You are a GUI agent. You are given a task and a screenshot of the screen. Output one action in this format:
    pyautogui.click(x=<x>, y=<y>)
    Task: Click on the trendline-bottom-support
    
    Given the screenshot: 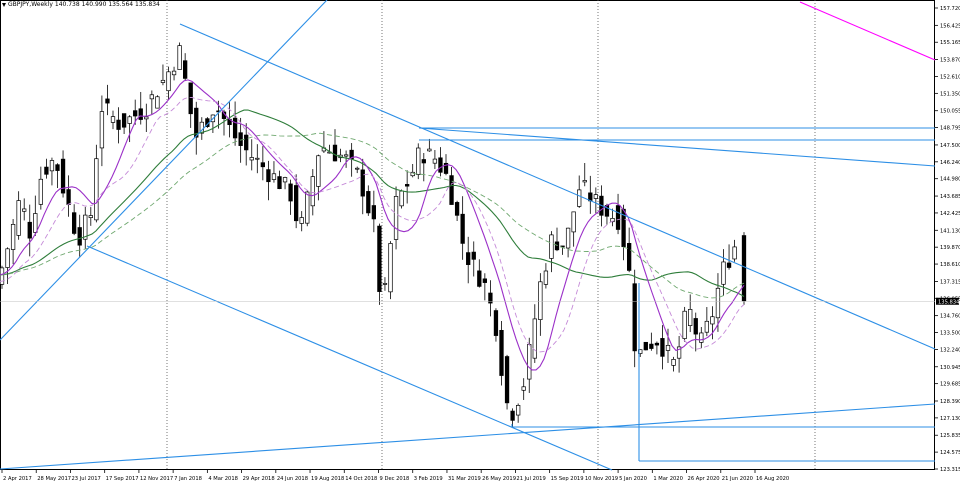 What is the action you would take?
    pyautogui.click(x=468, y=436)
    